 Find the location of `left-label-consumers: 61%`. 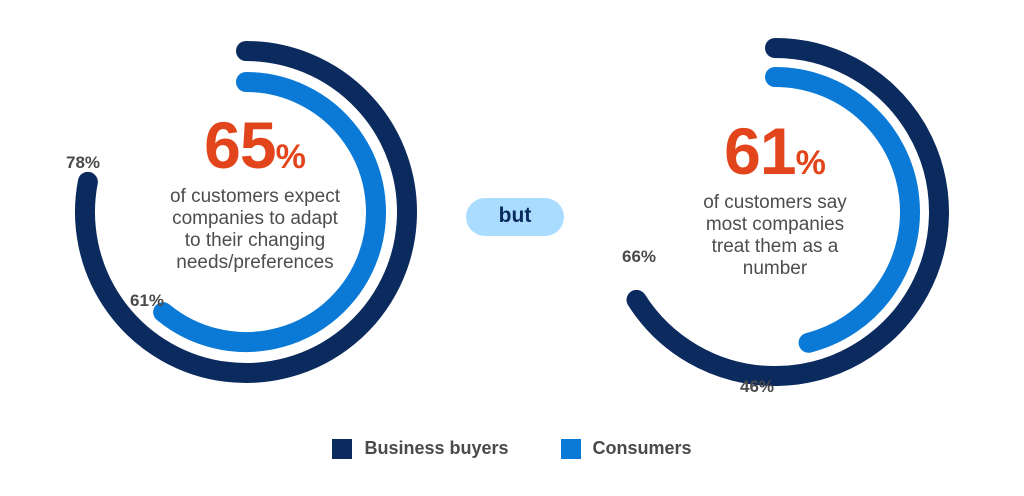

left-label-consumers: 61% is located at coordinates (147, 300).